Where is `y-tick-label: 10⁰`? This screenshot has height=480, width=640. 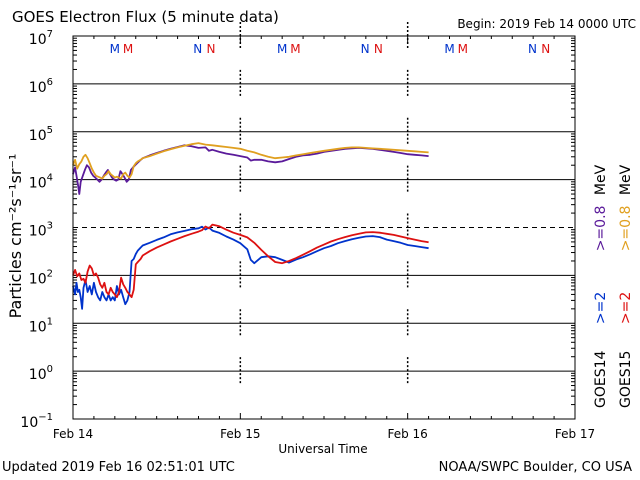 y-tick-label: 10⁰ is located at coordinates (41, 373).